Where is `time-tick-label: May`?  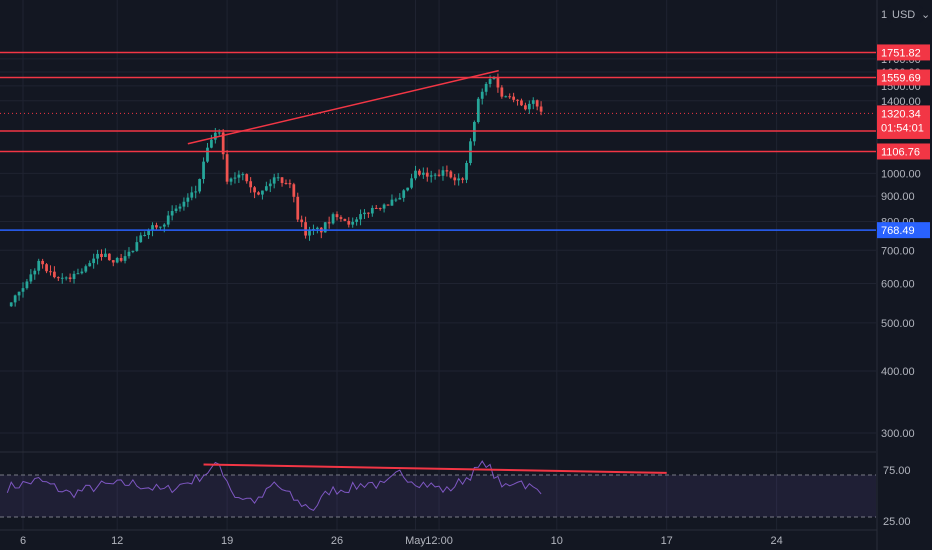
time-tick-label: May is located at coordinates (415, 541).